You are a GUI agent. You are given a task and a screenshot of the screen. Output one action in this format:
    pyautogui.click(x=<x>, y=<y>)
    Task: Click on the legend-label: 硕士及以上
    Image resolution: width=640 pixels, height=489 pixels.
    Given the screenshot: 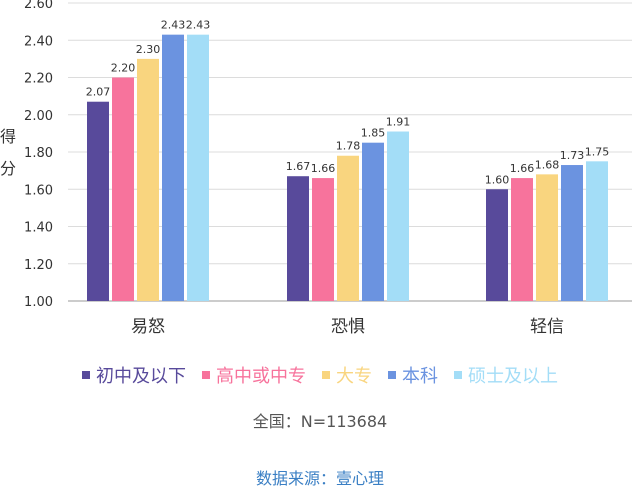 What is the action you would take?
    pyautogui.click(x=513, y=376)
    